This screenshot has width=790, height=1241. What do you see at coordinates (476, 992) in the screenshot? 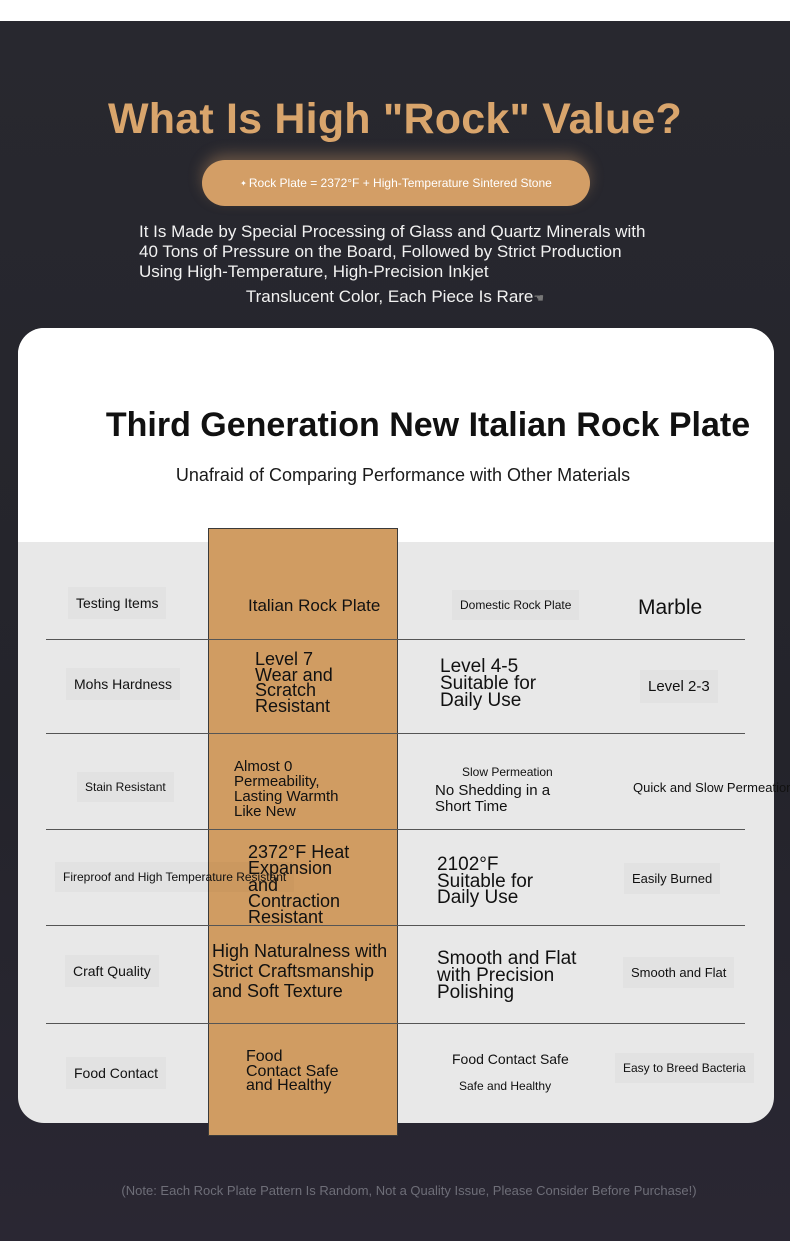
I see `text-line: Polishing` at bounding box center [476, 992].